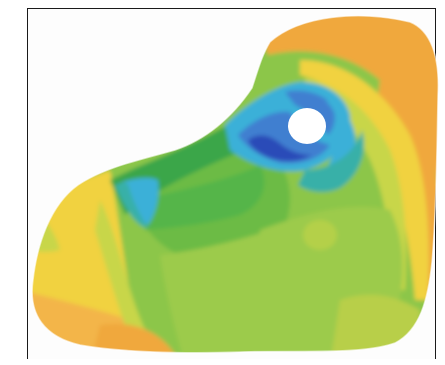  What do you see at coordinates (320, 235) in the screenshot?
I see `spot-yellowgreen` at bounding box center [320, 235].